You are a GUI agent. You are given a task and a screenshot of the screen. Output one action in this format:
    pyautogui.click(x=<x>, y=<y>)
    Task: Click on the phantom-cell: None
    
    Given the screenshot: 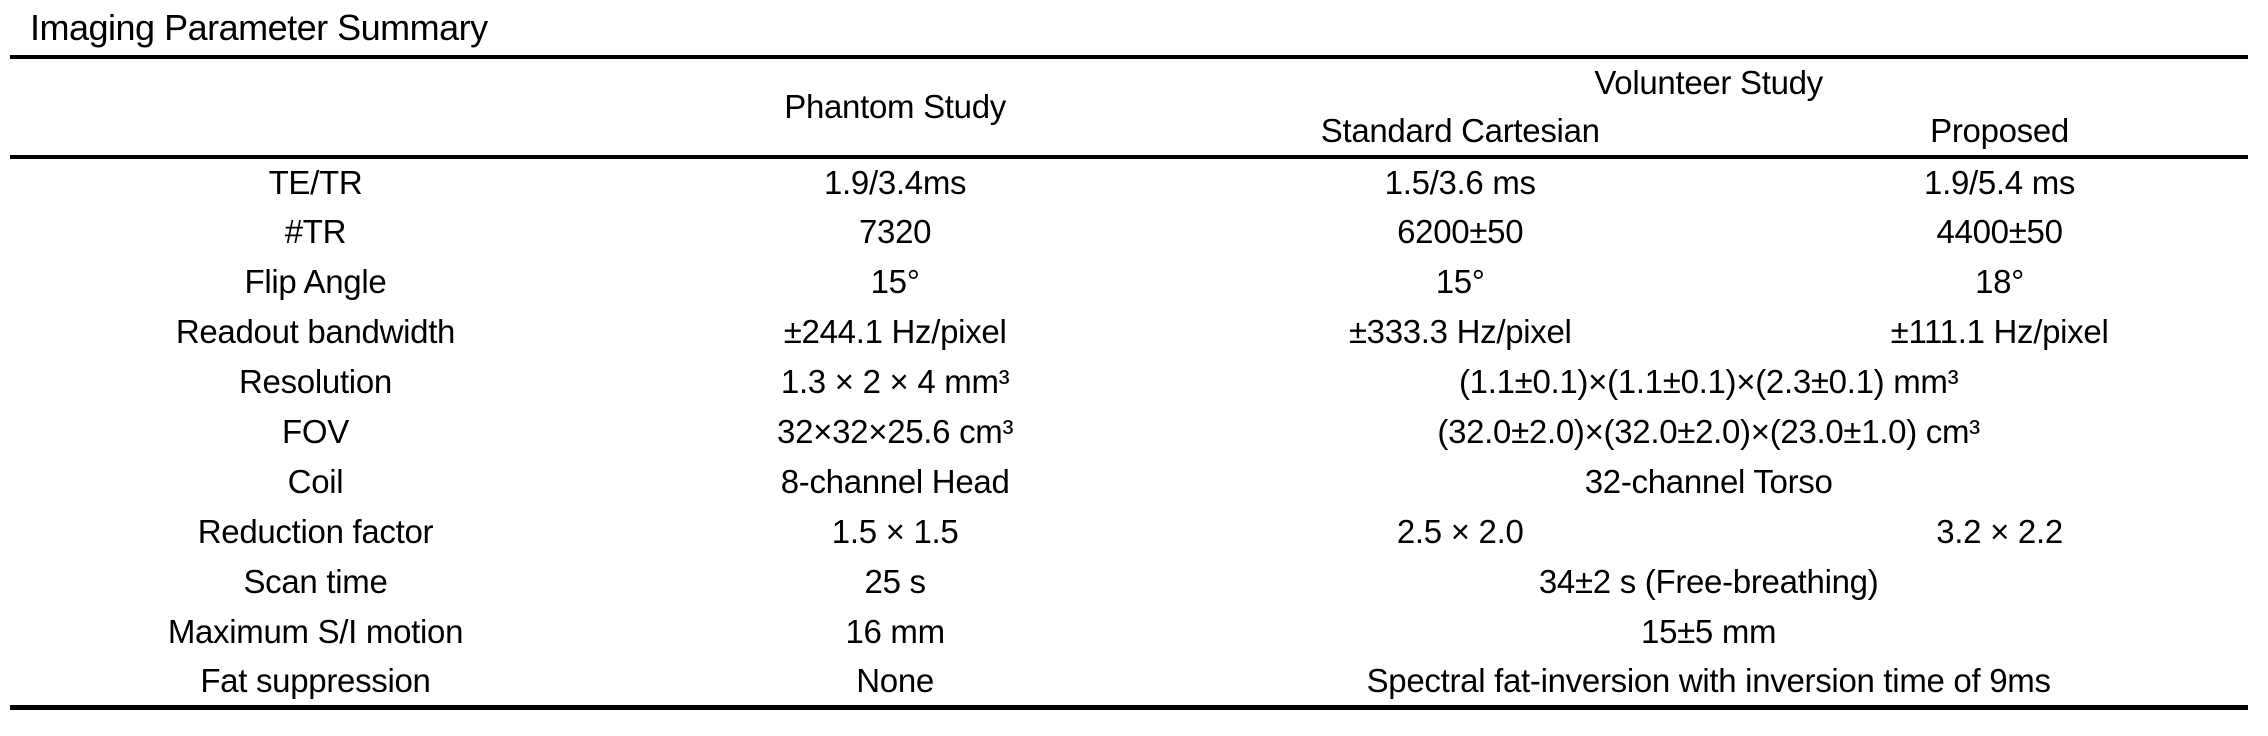 What is the action you would take?
    pyautogui.click(x=895, y=683)
    